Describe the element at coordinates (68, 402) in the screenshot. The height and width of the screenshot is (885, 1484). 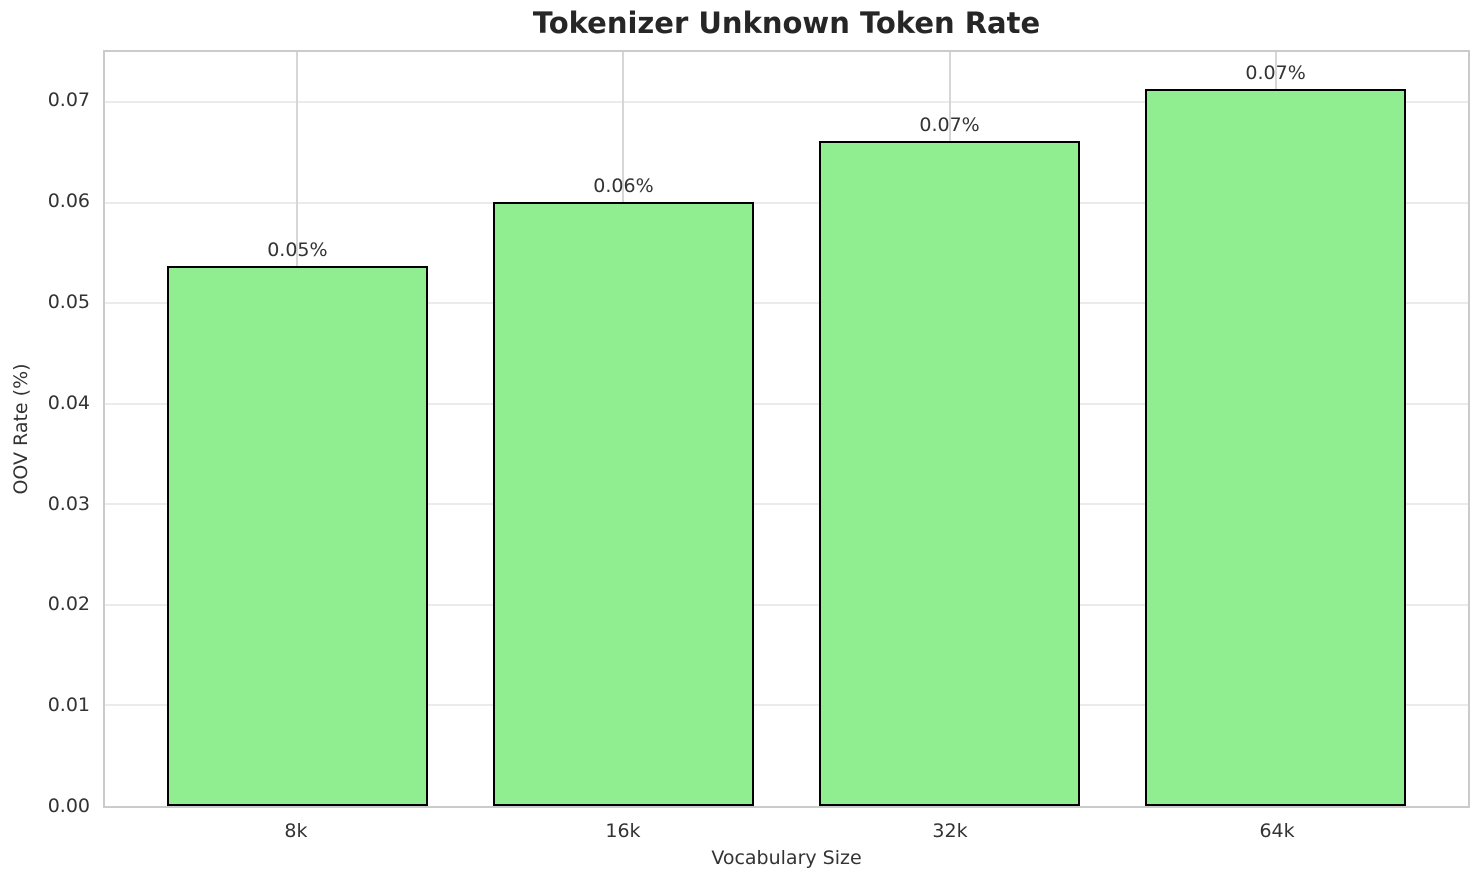
I see `y-tick-label: 0.04` at that location.